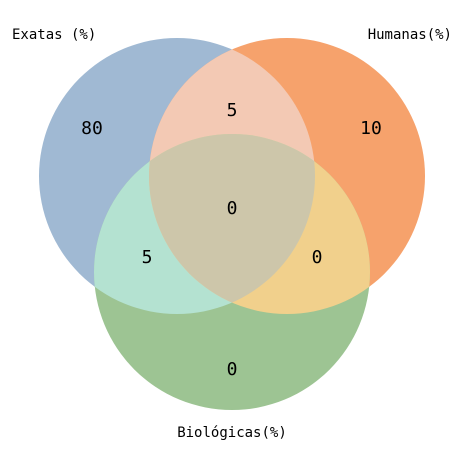 The width and height of the screenshot is (464, 449). What do you see at coordinates (54, 35) in the screenshot?
I see `set-label-exatas: Exatas (%)` at bounding box center [54, 35].